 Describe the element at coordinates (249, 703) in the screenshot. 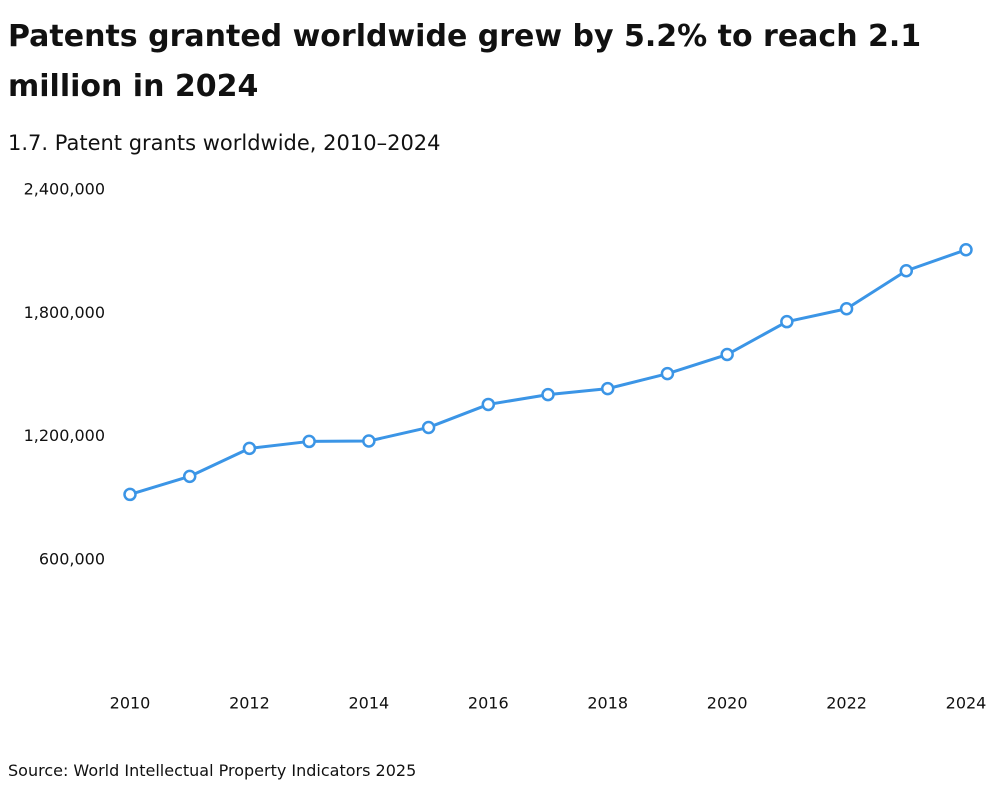

I see `x-tick-label: 2012` at that location.